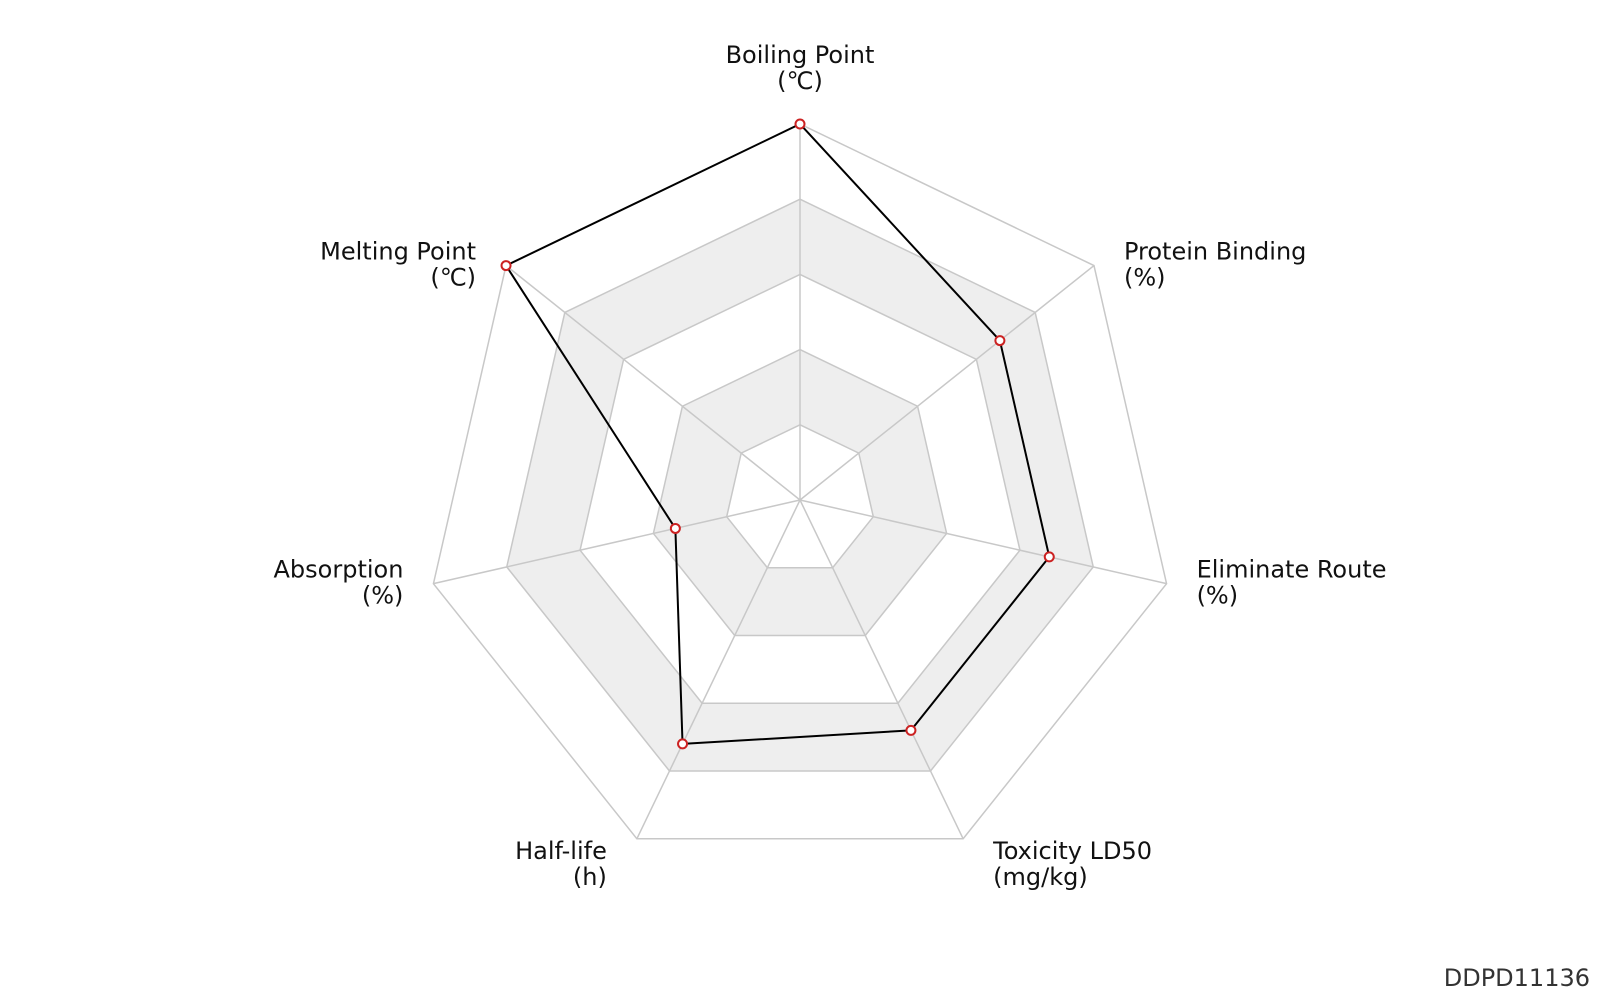 This screenshot has width=1600, height=1000. Describe the element at coordinates (561, 851) in the screenshot. I see `axis-label-name: Half-life` at that location.